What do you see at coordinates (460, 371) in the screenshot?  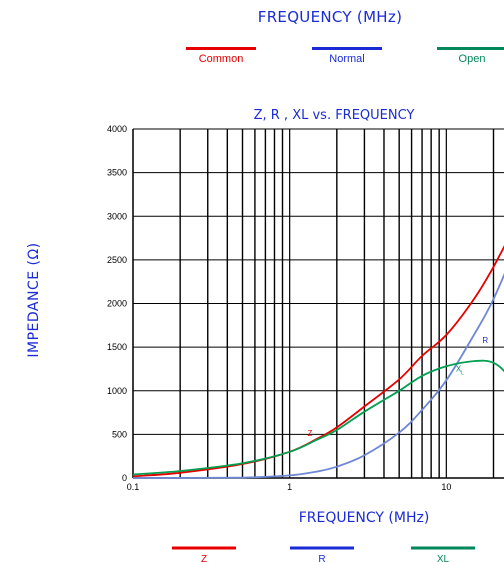 I see `annotation-x: XL` at bounding box center [460, 371].